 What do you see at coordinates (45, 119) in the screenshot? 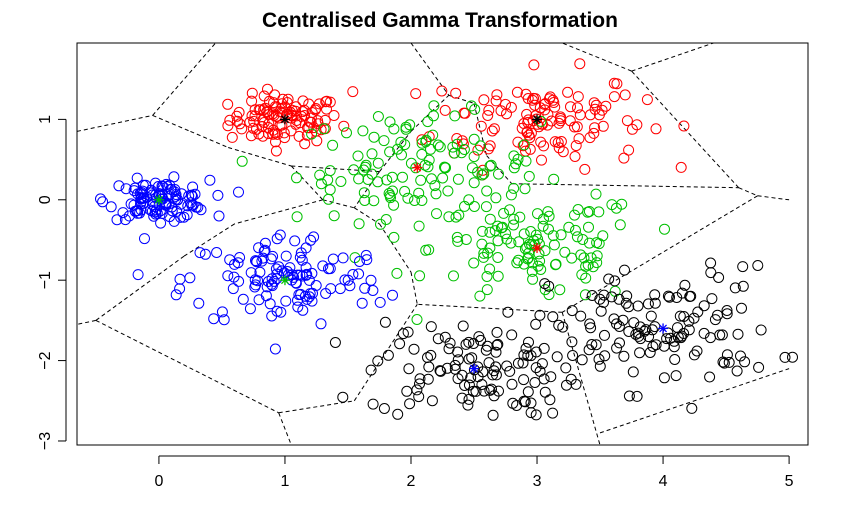
I see `y-tick-label: 1` at bounding box center [45, 119].